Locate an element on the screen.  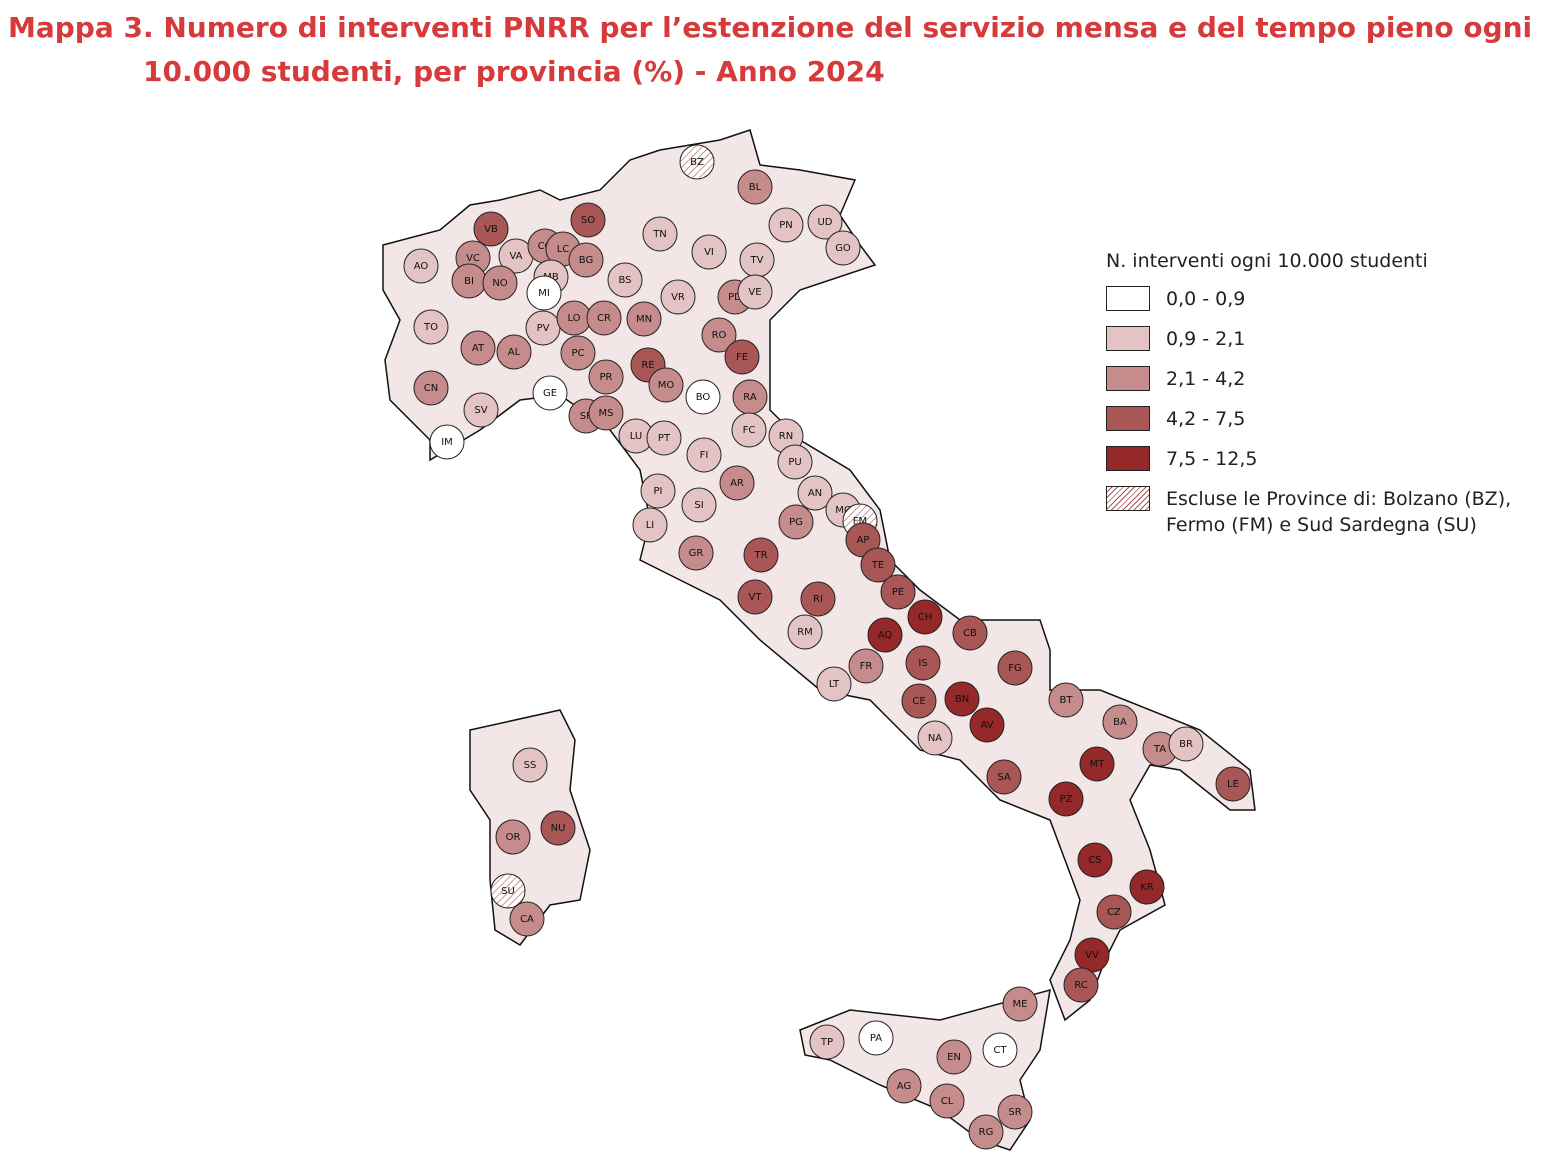
province-label: CZ is located at coordinates (1114, 912).